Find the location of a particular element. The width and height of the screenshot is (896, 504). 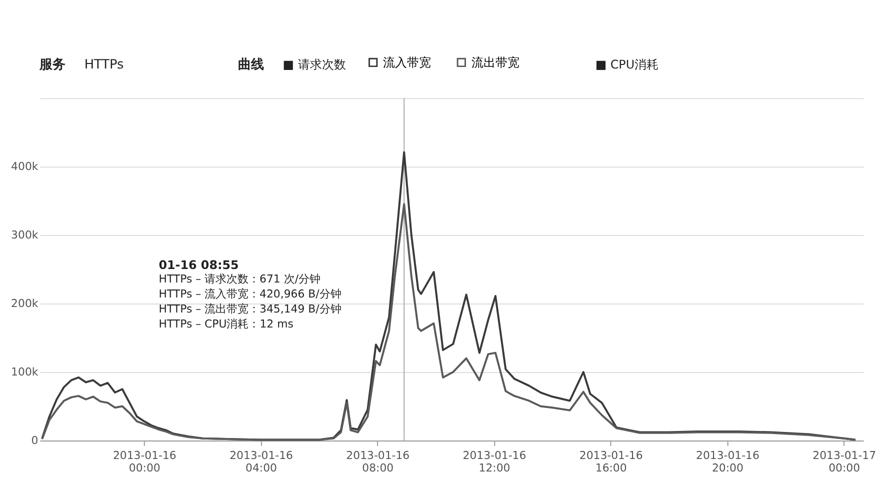

x-tick-label: 2013-01-16 16:00 is located at coordinates (611, 461).